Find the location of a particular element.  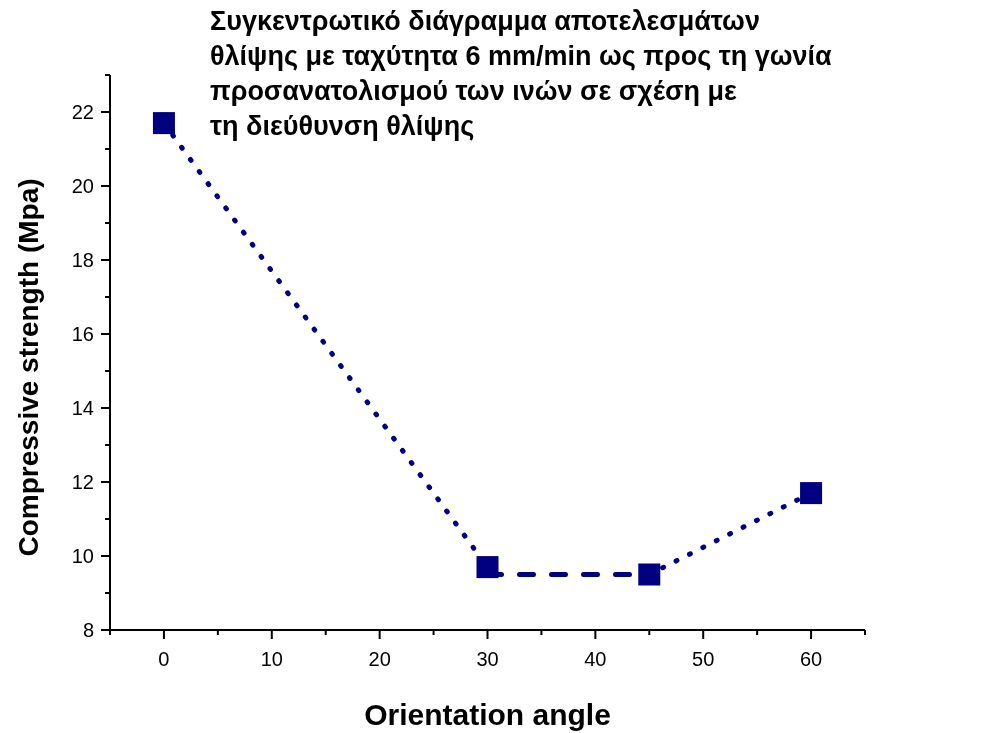

y-tick-label: 12 is located at coordinates (82, 482).